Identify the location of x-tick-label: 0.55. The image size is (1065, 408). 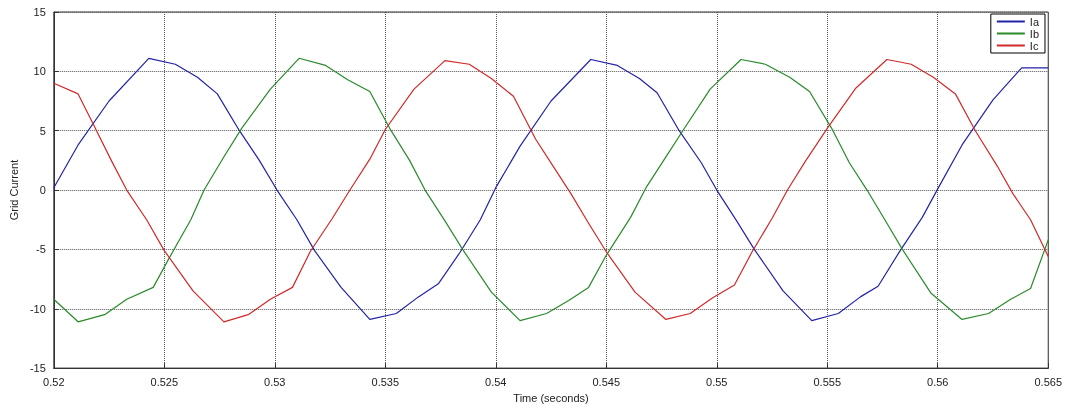
(717, 381).